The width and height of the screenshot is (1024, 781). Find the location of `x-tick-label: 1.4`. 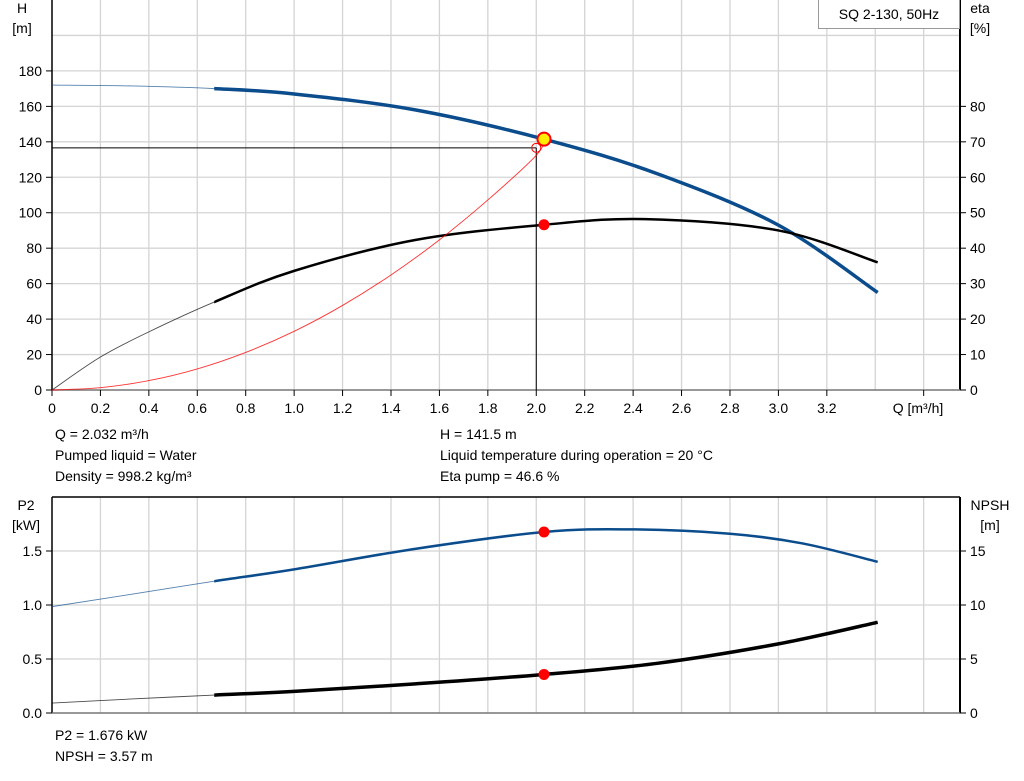

x-tick-label: 1.4 is located at coordinates (391, 408).